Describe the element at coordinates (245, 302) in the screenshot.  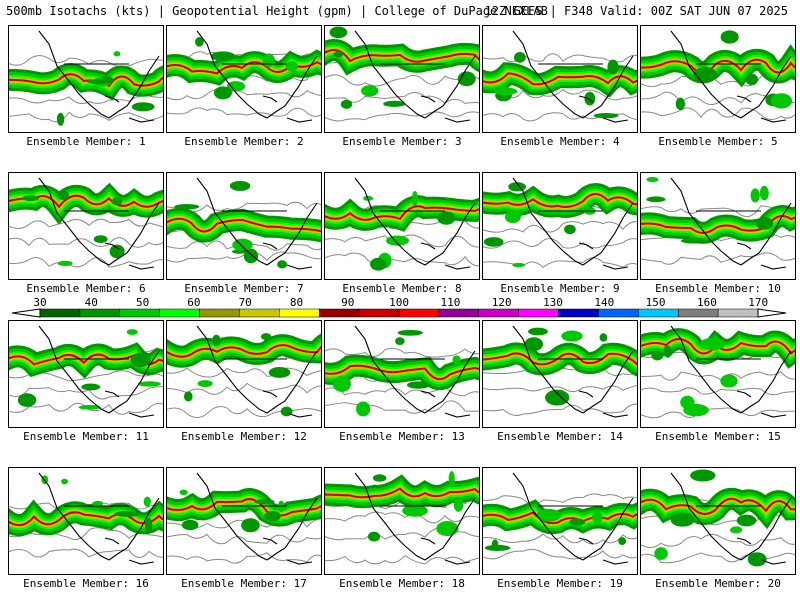
I see `colorbar-tick-label: 70` at that location.